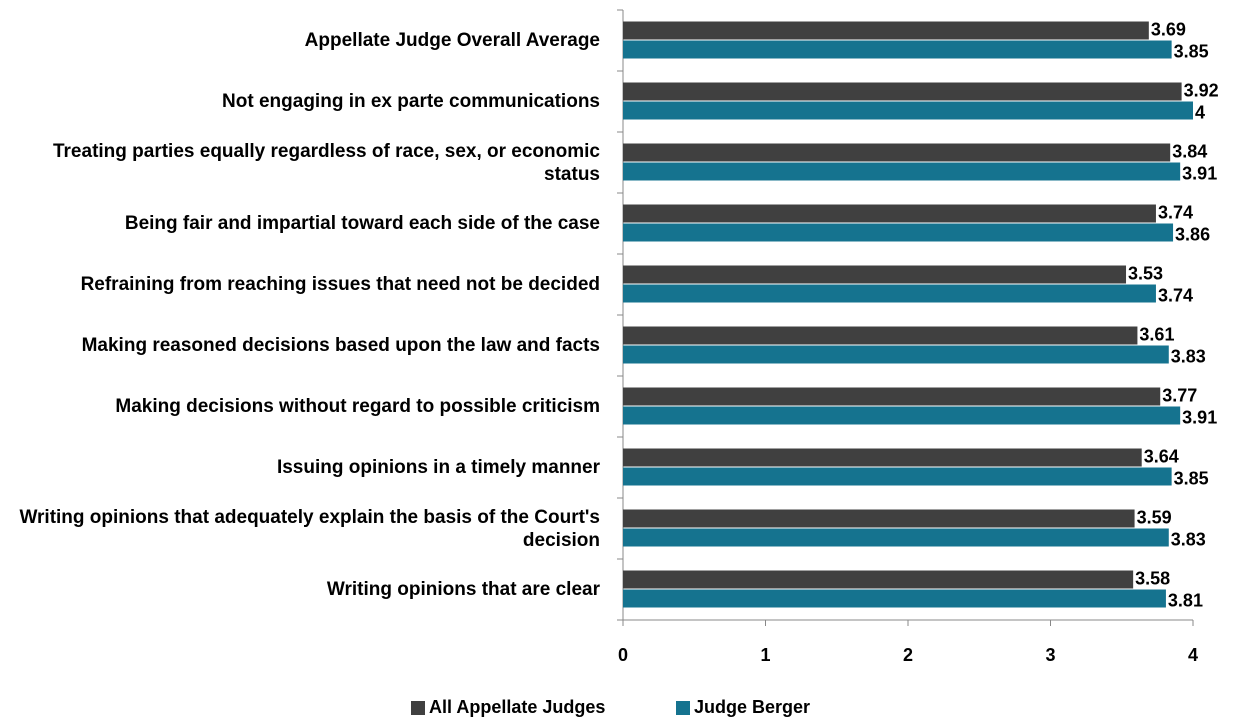 Image resolution: width=1245 pixels, height=724 pixels. What do you see at coordinates (908, 655) in the screenshot?
I see `x-tick-label: 2` at bounding box center [908, 655].